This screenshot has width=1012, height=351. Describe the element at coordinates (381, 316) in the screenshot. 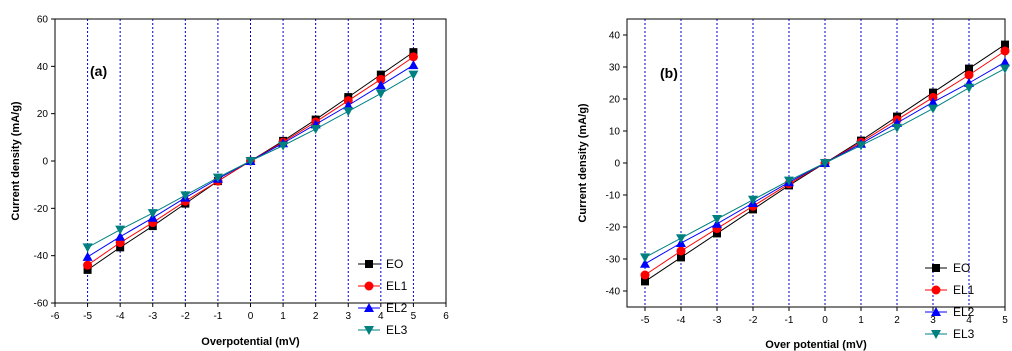

I see `x-tick-label: 4` at that location.